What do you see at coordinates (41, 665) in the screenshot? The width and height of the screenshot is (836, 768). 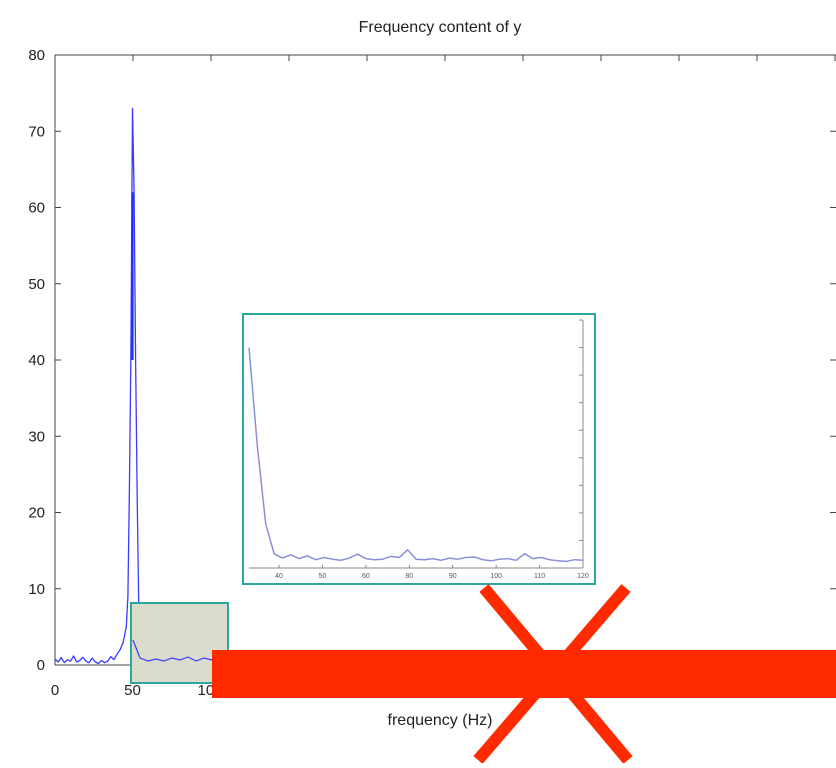 I see `y-tick-label: 0` at bounding box center [41, 665].